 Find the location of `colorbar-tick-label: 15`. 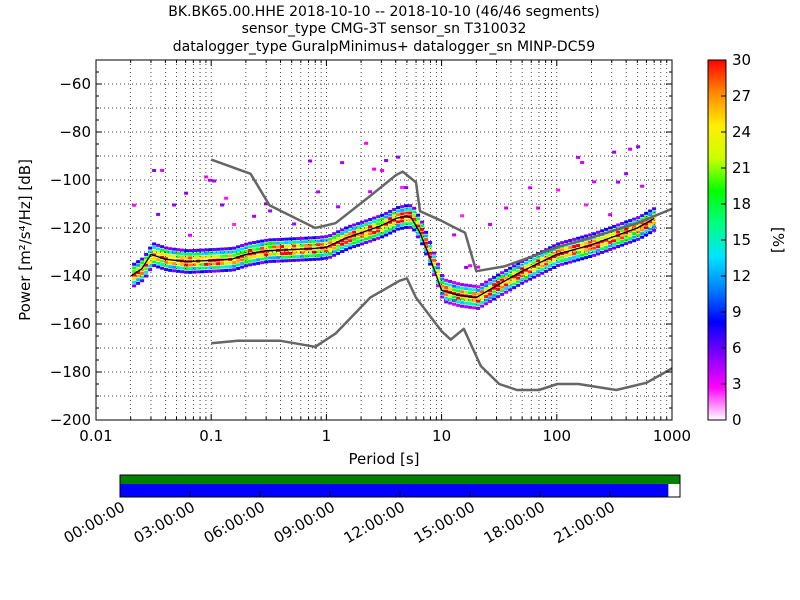

colorbar-tick-label: 15 is located at coordinates (741, 240).